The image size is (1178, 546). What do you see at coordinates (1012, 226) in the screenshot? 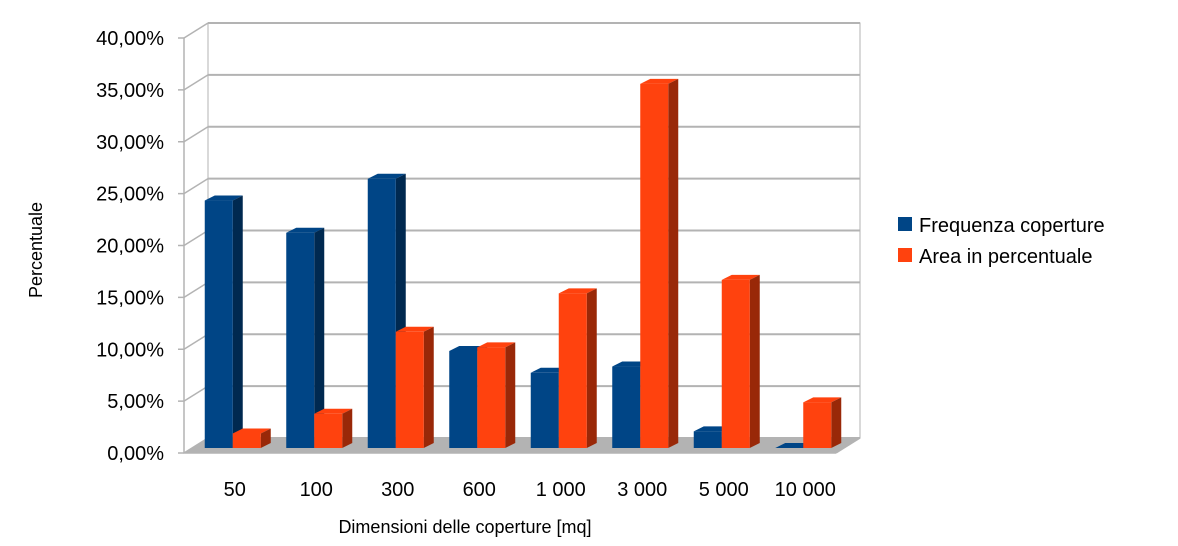
I see `legend-label: Frequenza coperture` at bounding box center [1012, 226].